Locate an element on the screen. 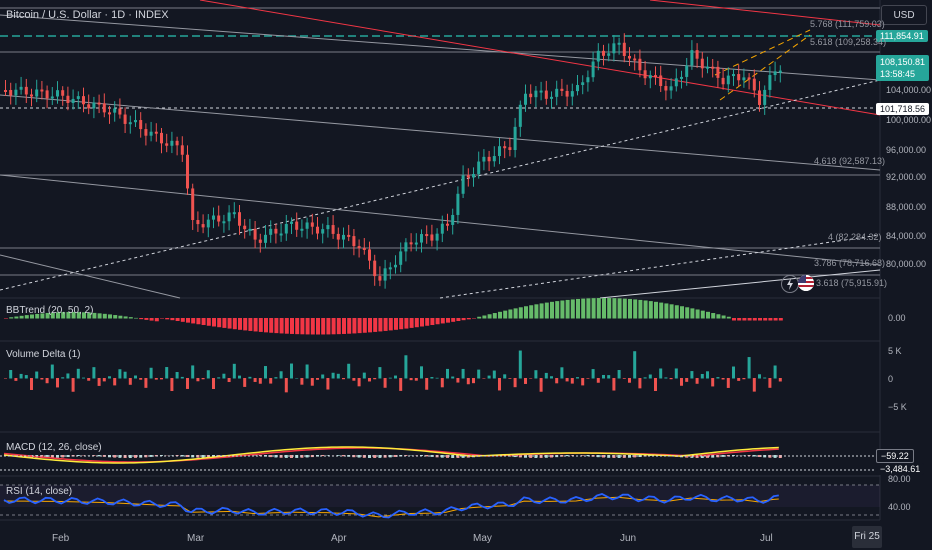 The width and height of the screenshot is (932, 550). macd-label: MACD (12, 26, close) is located at coordinates (54, 447).